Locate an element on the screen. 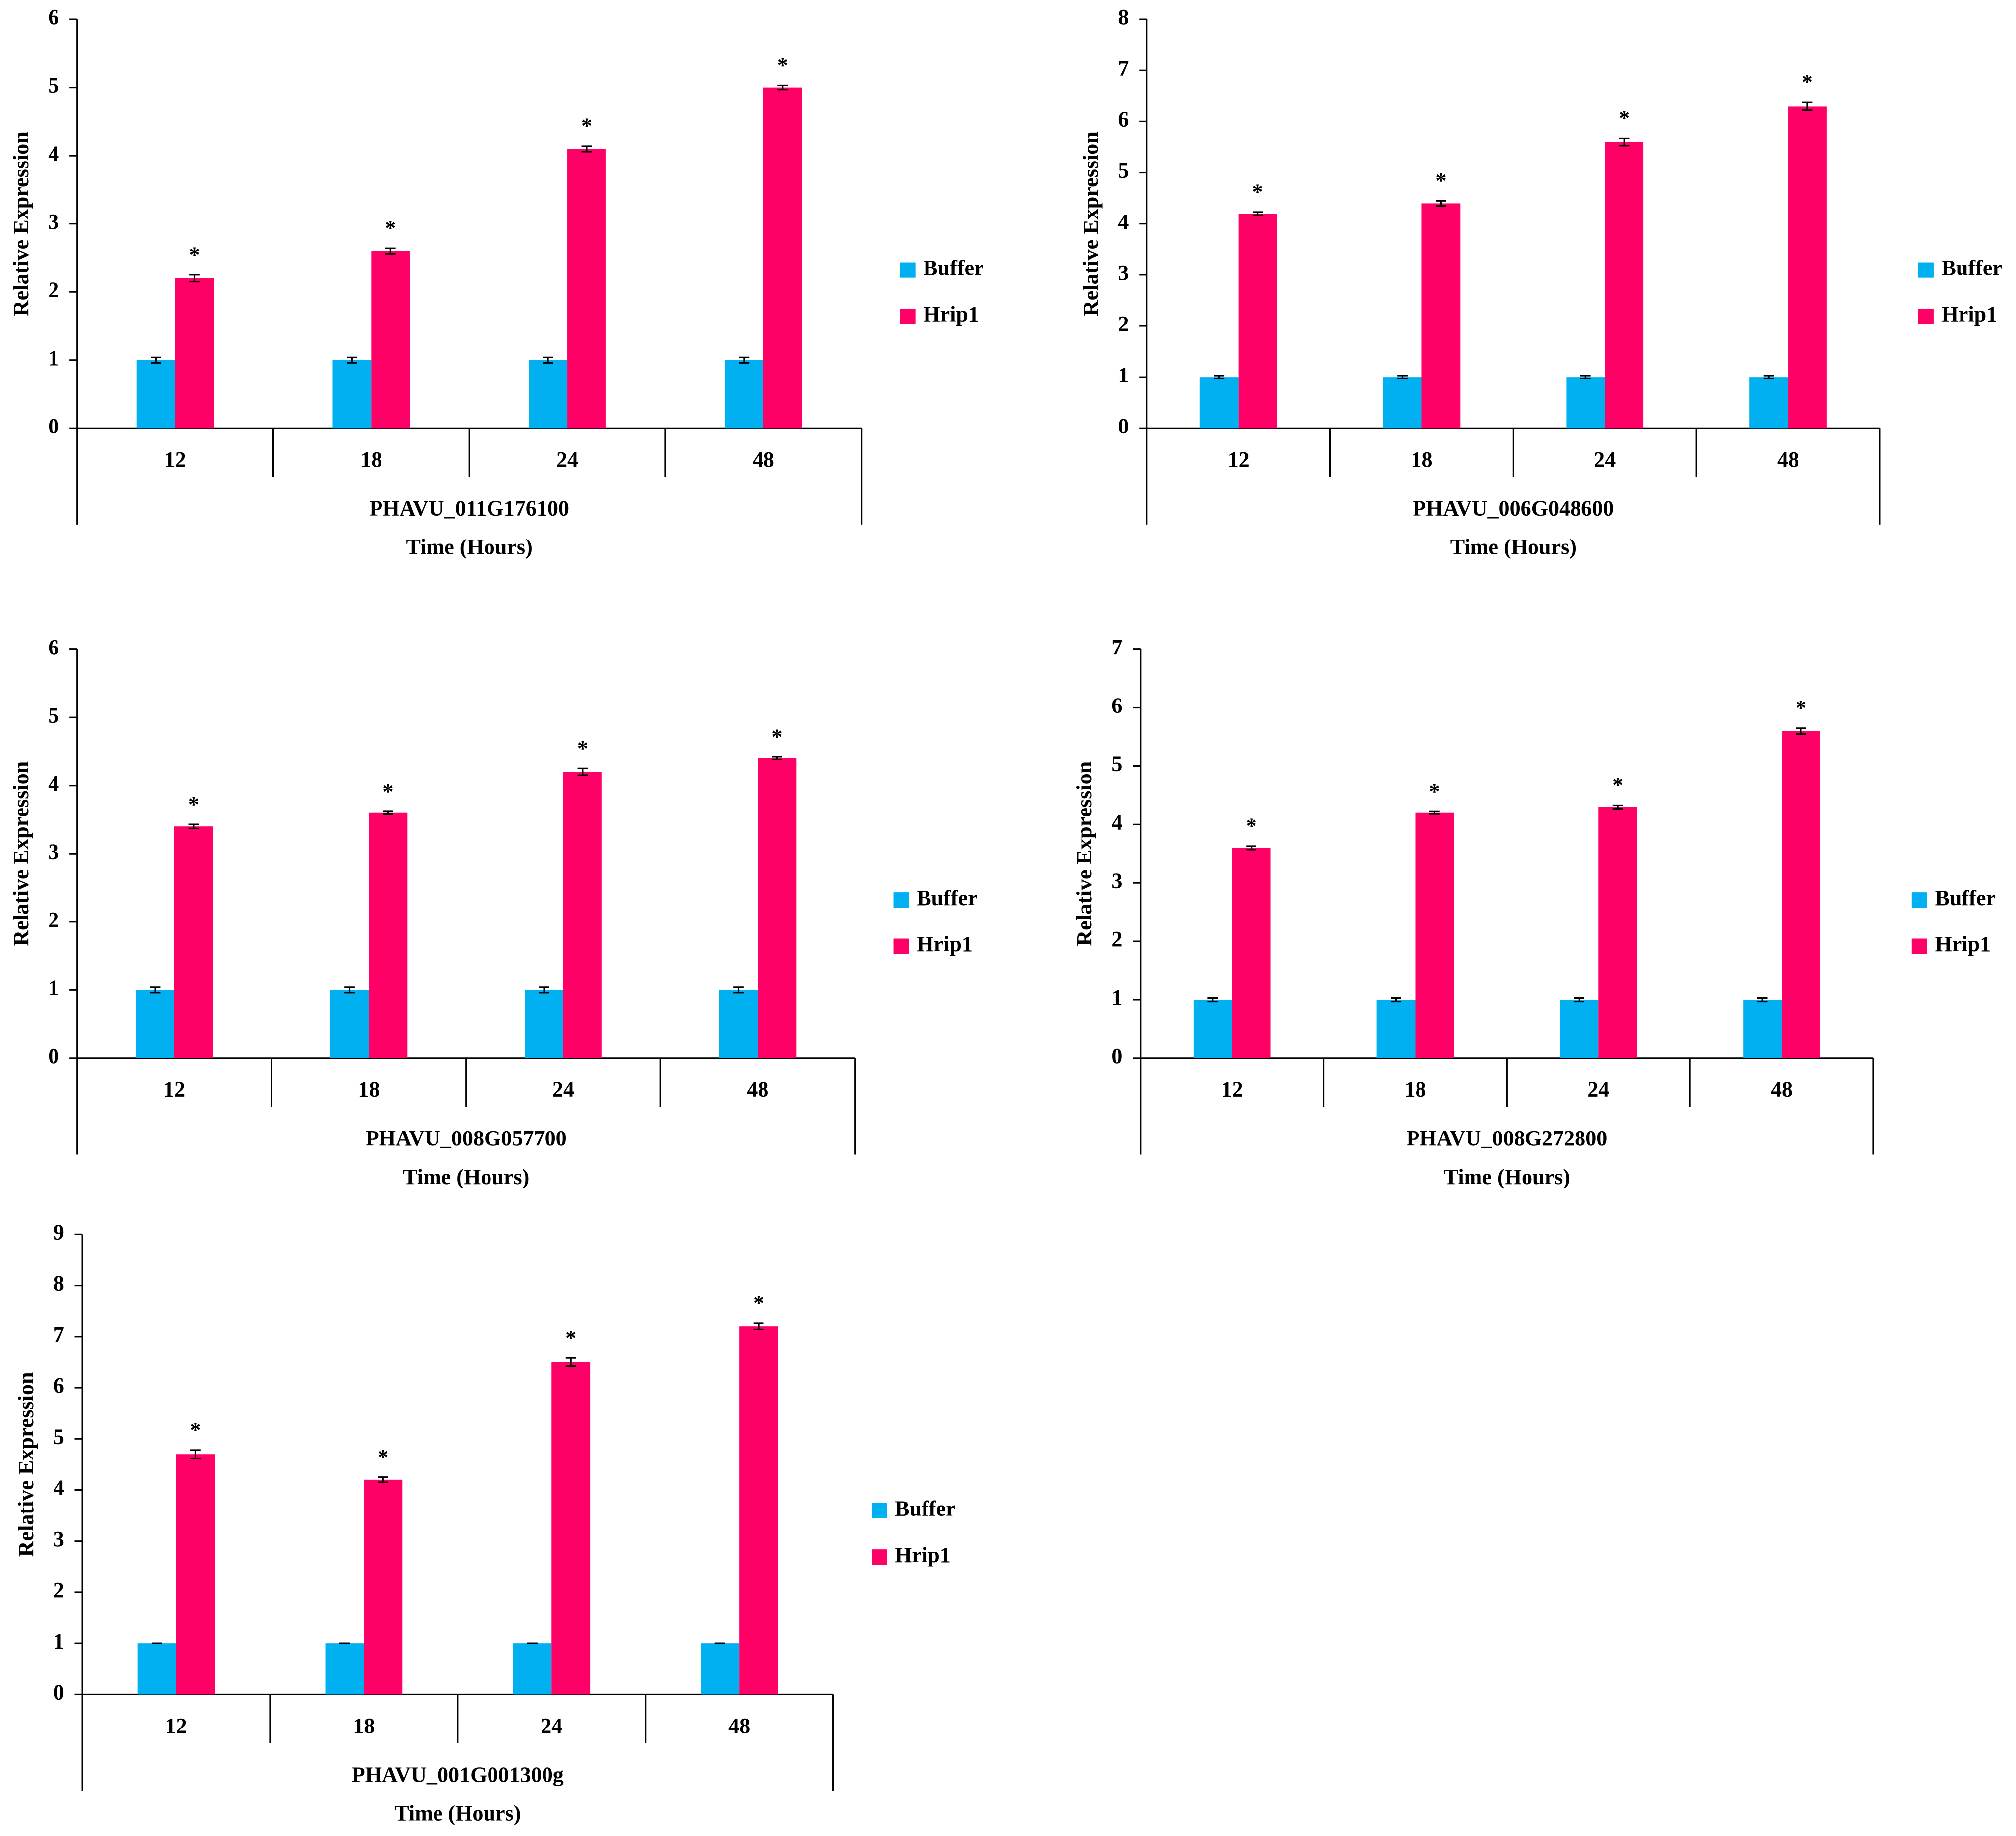  group-label: PHAVU_001G001300g is located at coordinates (458, 1775).